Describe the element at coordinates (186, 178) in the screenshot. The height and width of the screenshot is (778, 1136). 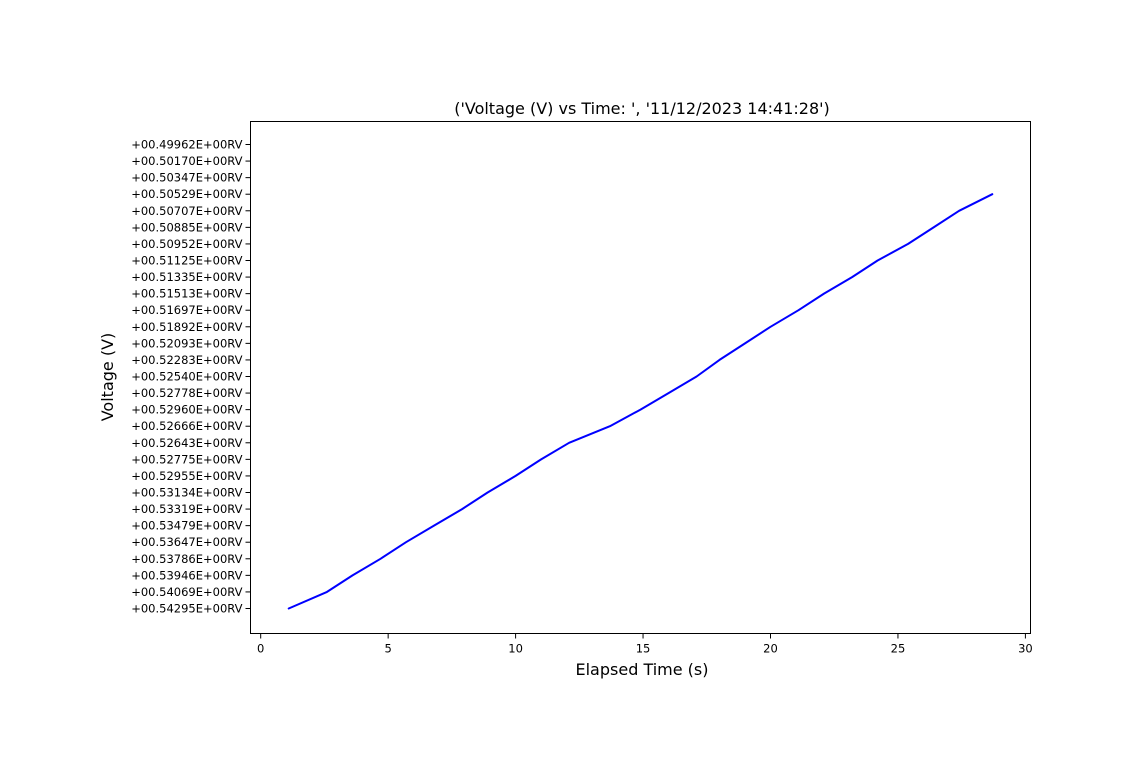
I see `y-tick-label: +00.50347E+00RV` at that location.